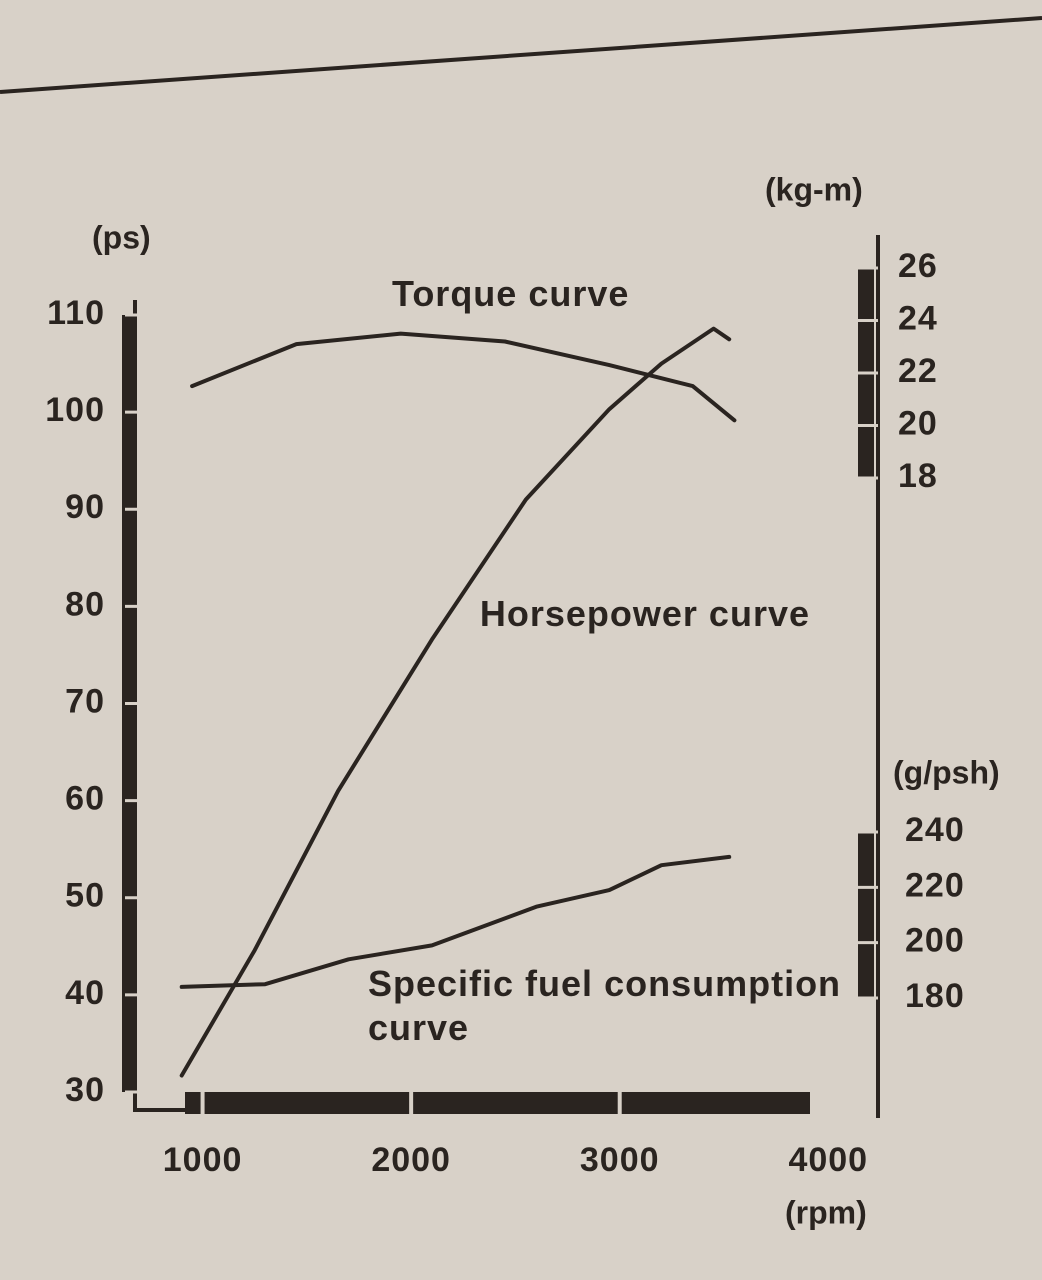 The width and height of the screenshot is (1042, 1280). What do you see at coordinates (814, 189) in the screenshot?
I see `y2-axis-label: (kg-m)` at bounding box center [814, 189].